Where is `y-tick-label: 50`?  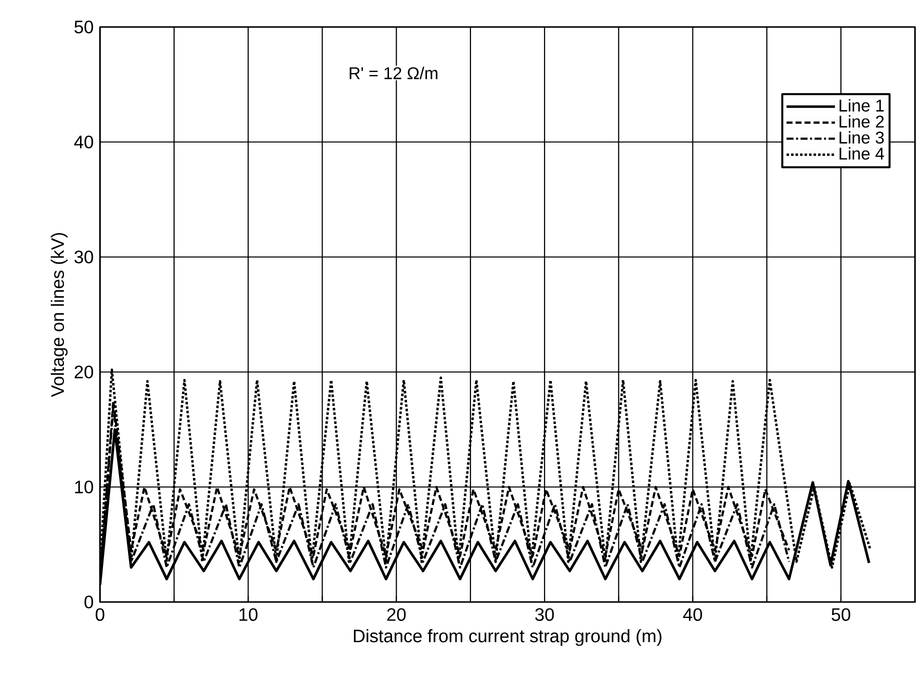
y-tick-label: 50 is located at coordinates (84, 27).